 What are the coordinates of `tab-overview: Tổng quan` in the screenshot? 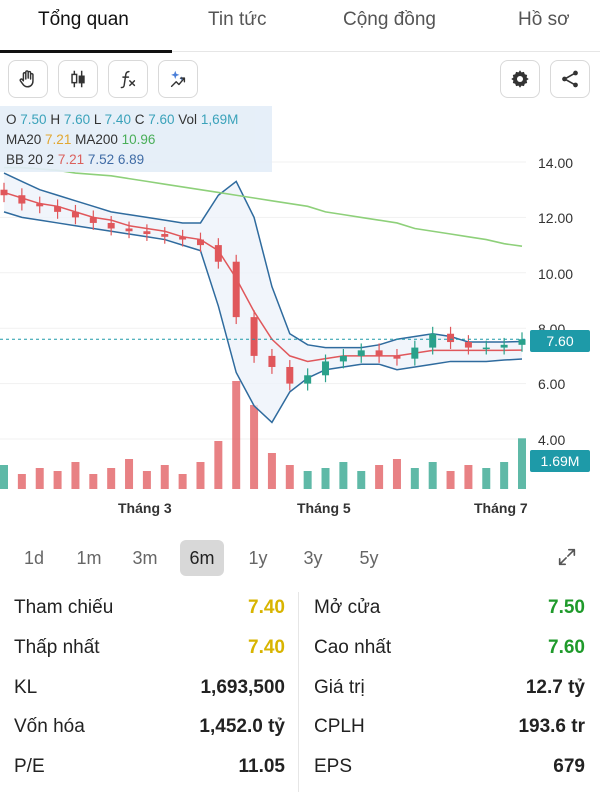 It's located at (83, 19).